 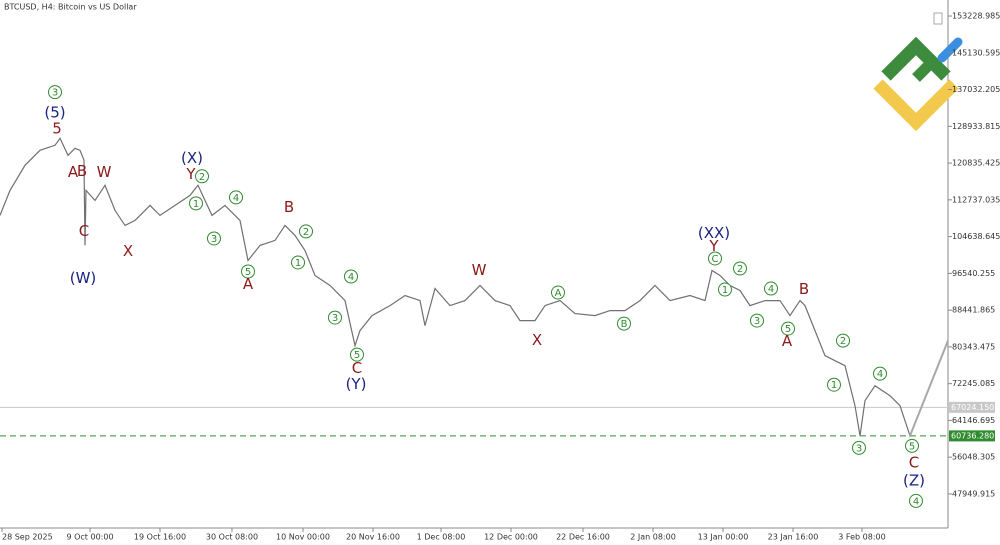 I want to click on price-tag-label: 67024.150, so click(x=972, y=407).